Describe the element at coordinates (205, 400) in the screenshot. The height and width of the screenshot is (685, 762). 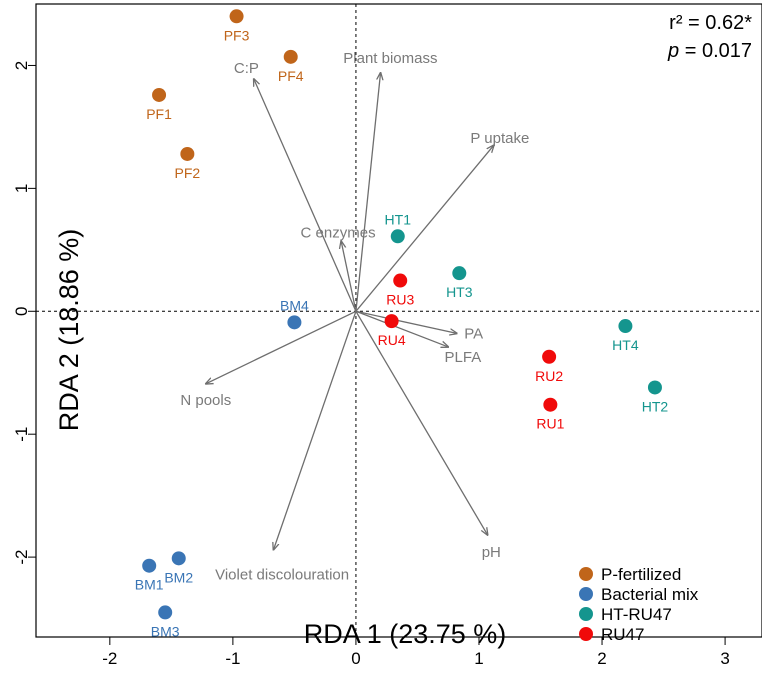
I see `vector-label: N pools` at that location.